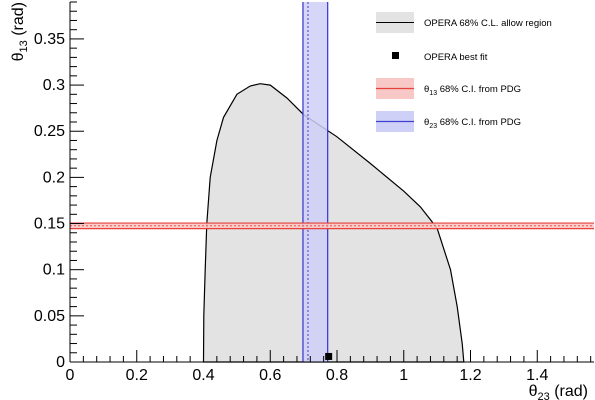  I want to click on x-axis-symbol: θ, so click(533, 391).